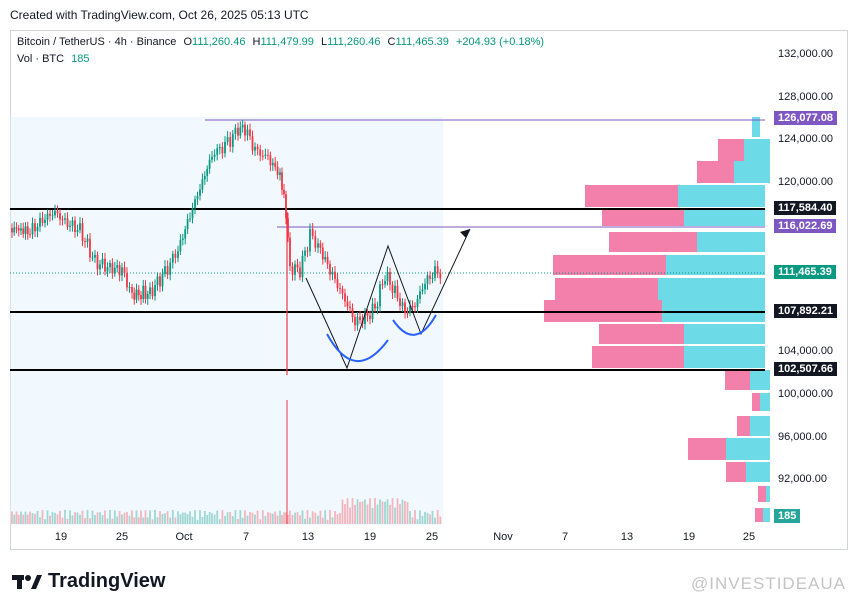  Describe the element at coordinates (354, 42) in the screenshot. I see `low-value: 111,260.46` at that location.